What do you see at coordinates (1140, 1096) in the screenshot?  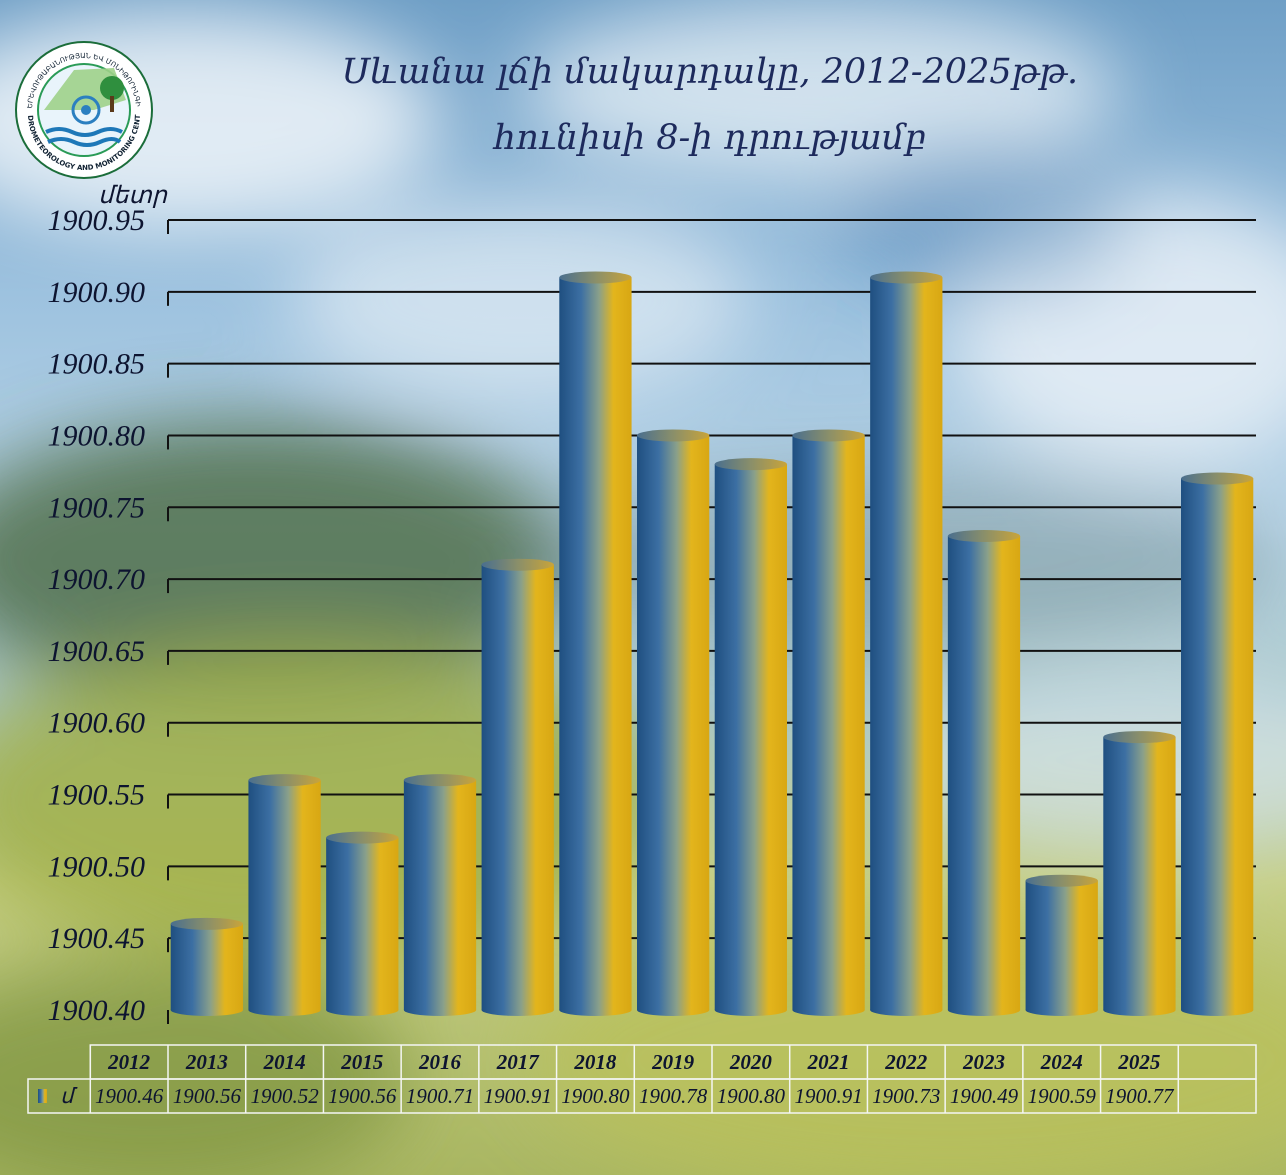 I see `data-value-label: 1900.77` at bounding box center [1140, 1096].